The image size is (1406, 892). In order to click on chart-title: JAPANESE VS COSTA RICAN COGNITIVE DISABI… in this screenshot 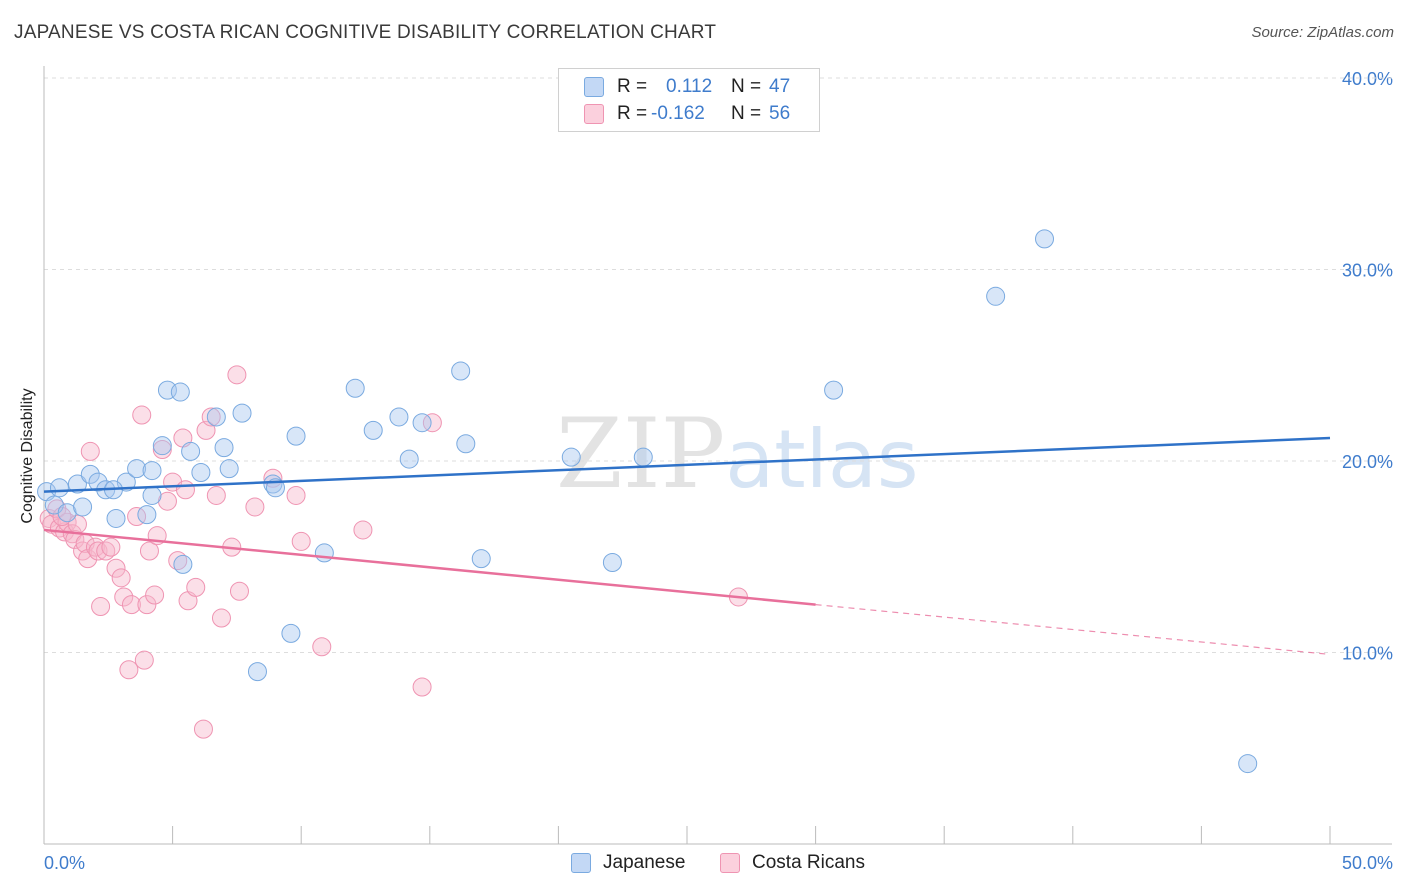, I will do `click(365, 32)`.